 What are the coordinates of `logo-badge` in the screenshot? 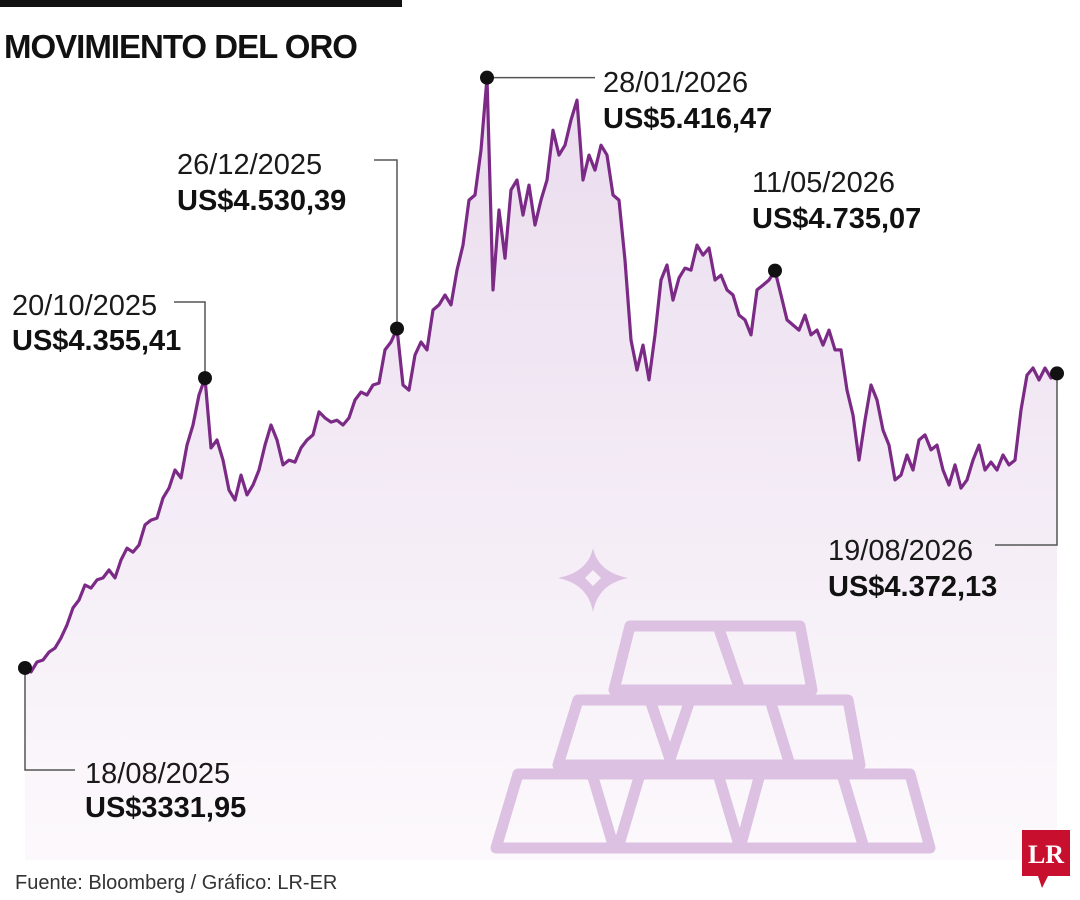 It's located at (1046, 859).